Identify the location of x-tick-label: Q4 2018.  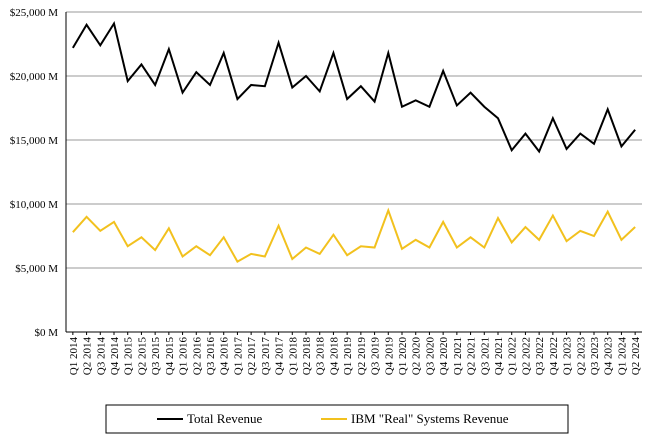
(334, 356).